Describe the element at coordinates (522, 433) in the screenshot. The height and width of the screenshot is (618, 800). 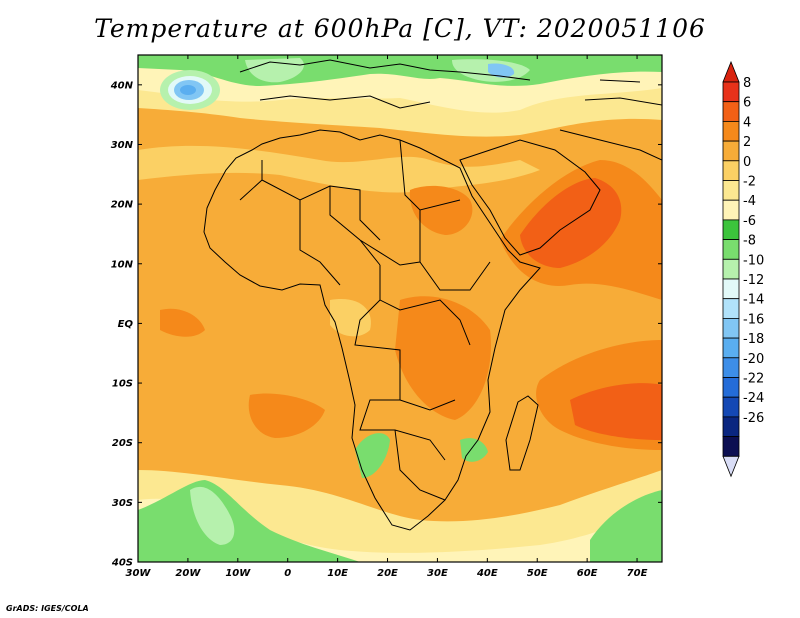
I see `madagascar-coast` at that location.